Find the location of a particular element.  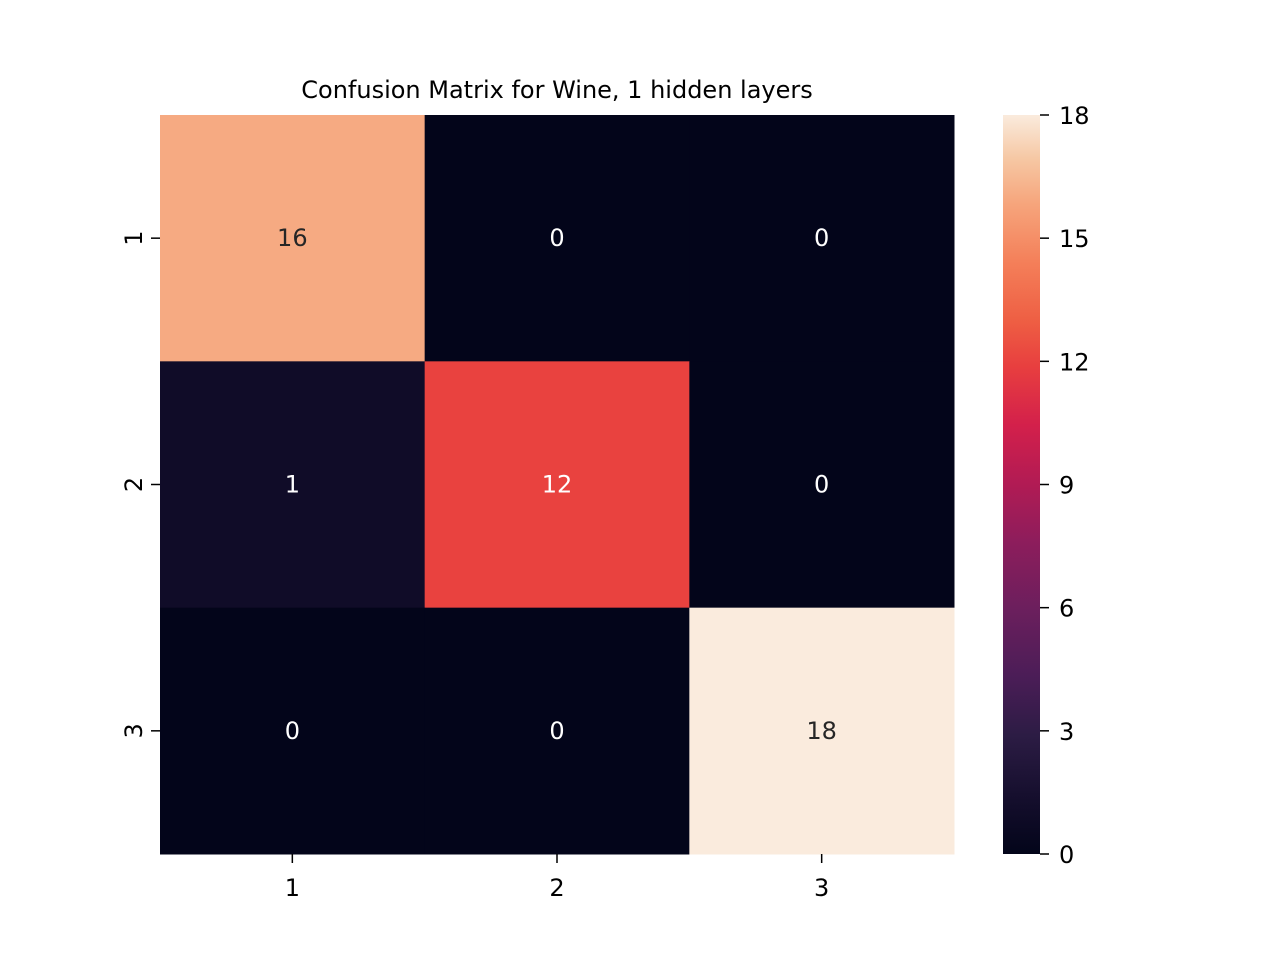

cell-value-r3-c2: 0 is located at coordinates (556, 731).